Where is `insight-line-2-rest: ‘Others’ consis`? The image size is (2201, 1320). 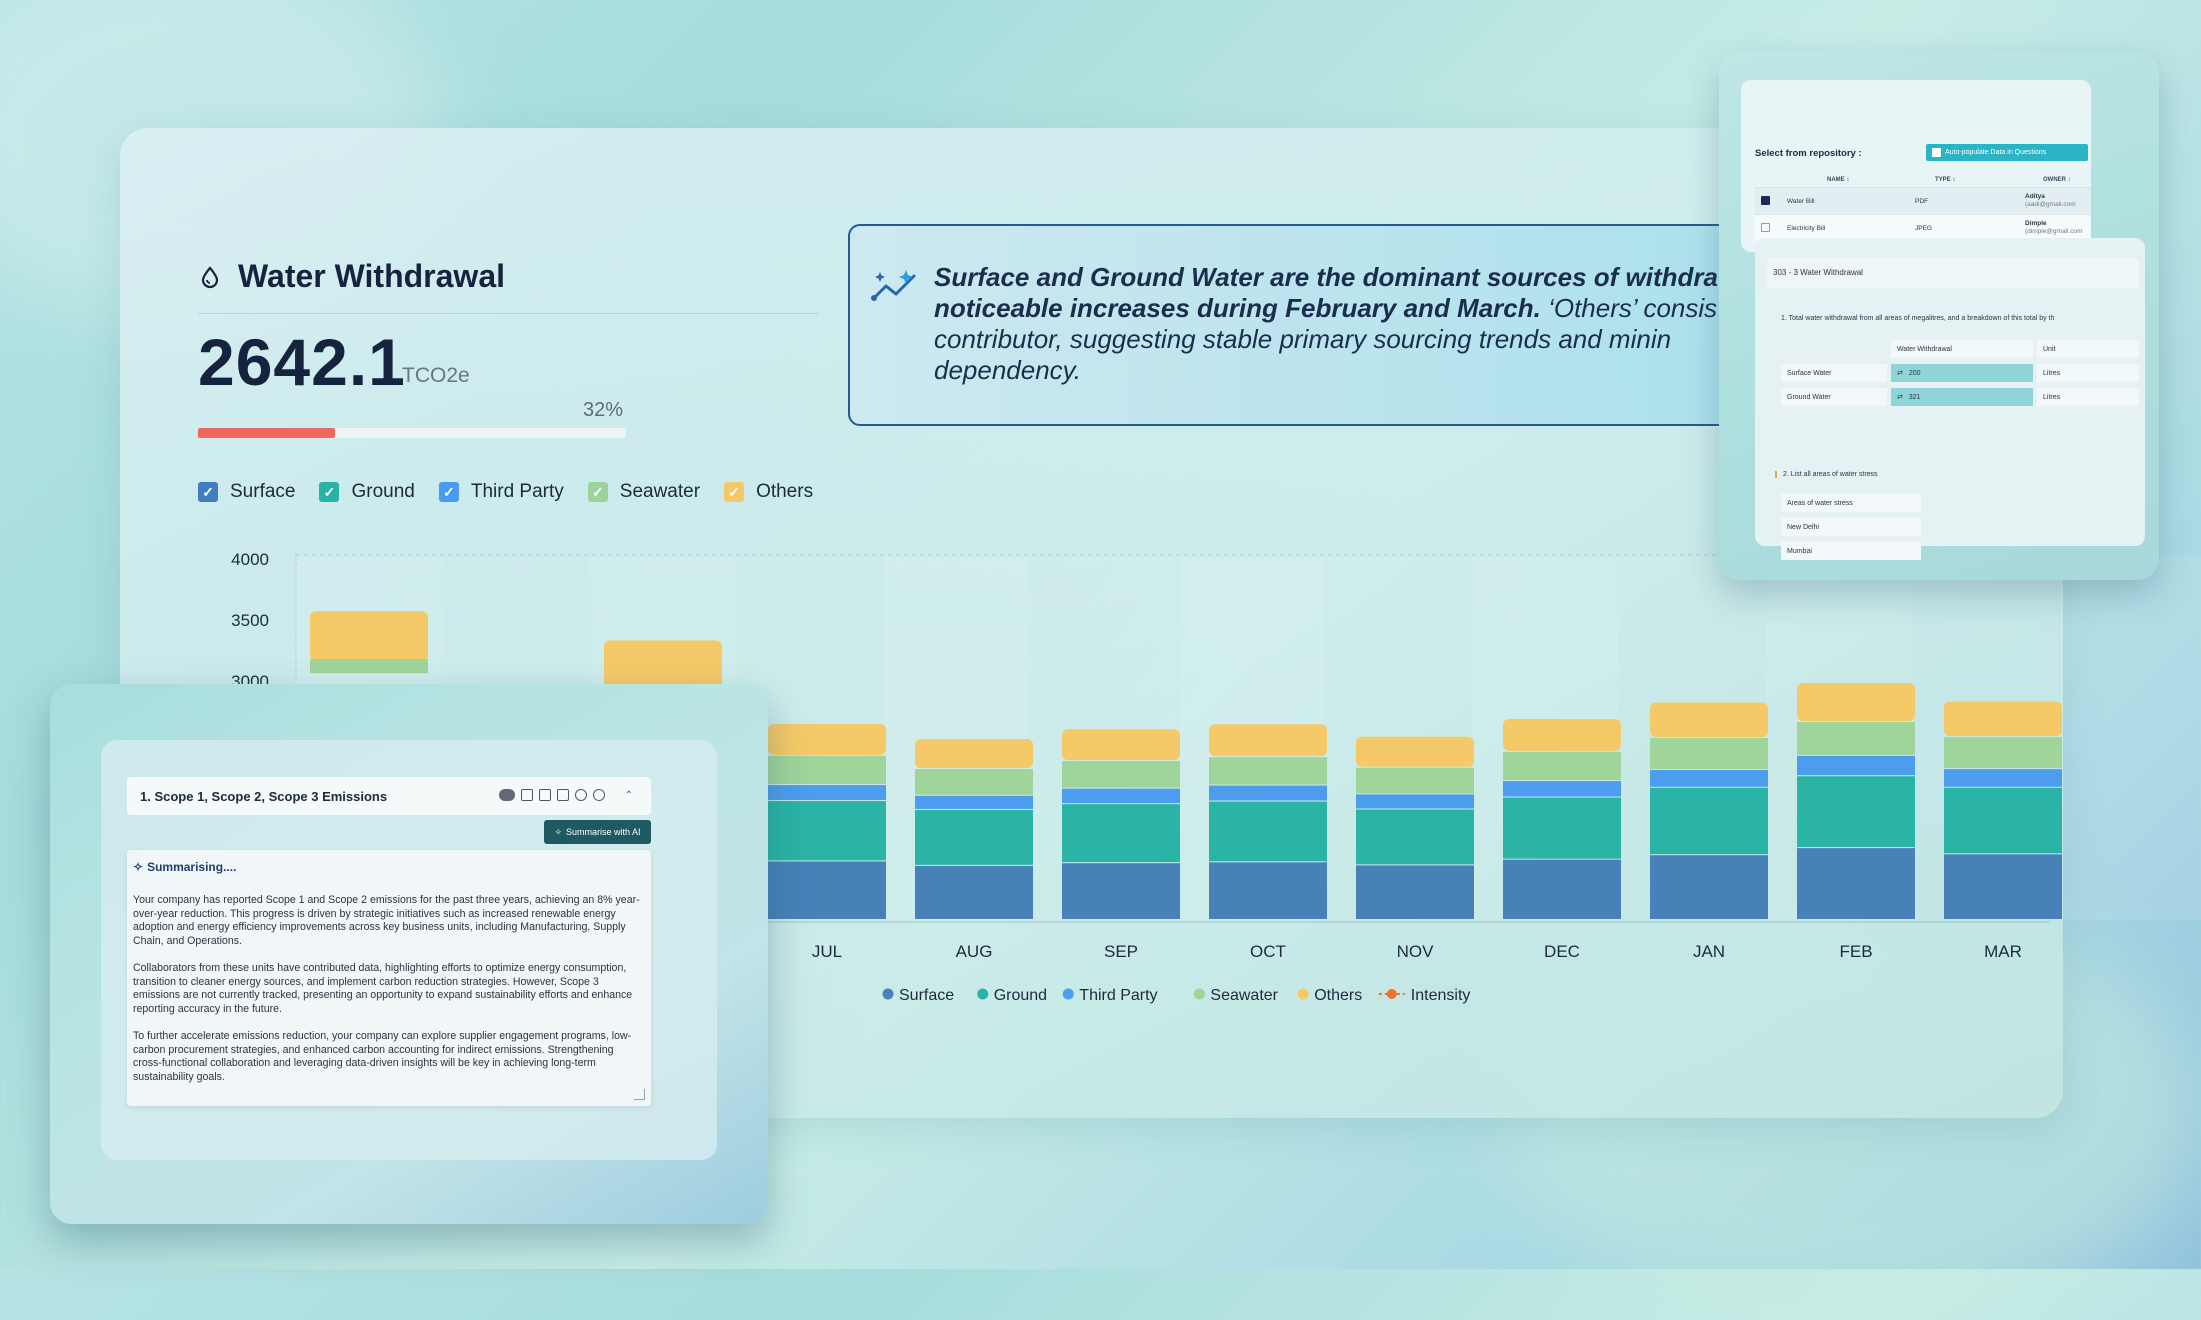
insight-line-2-rest: ‘Others’ consis is located at coordinates (1629, 308).